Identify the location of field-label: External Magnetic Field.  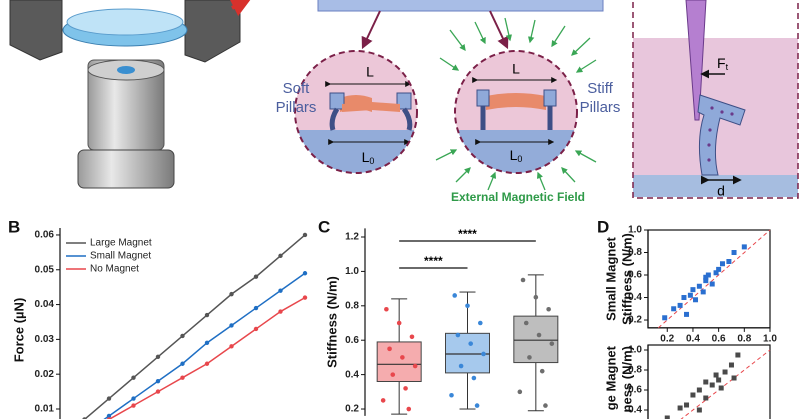
(518, 197).